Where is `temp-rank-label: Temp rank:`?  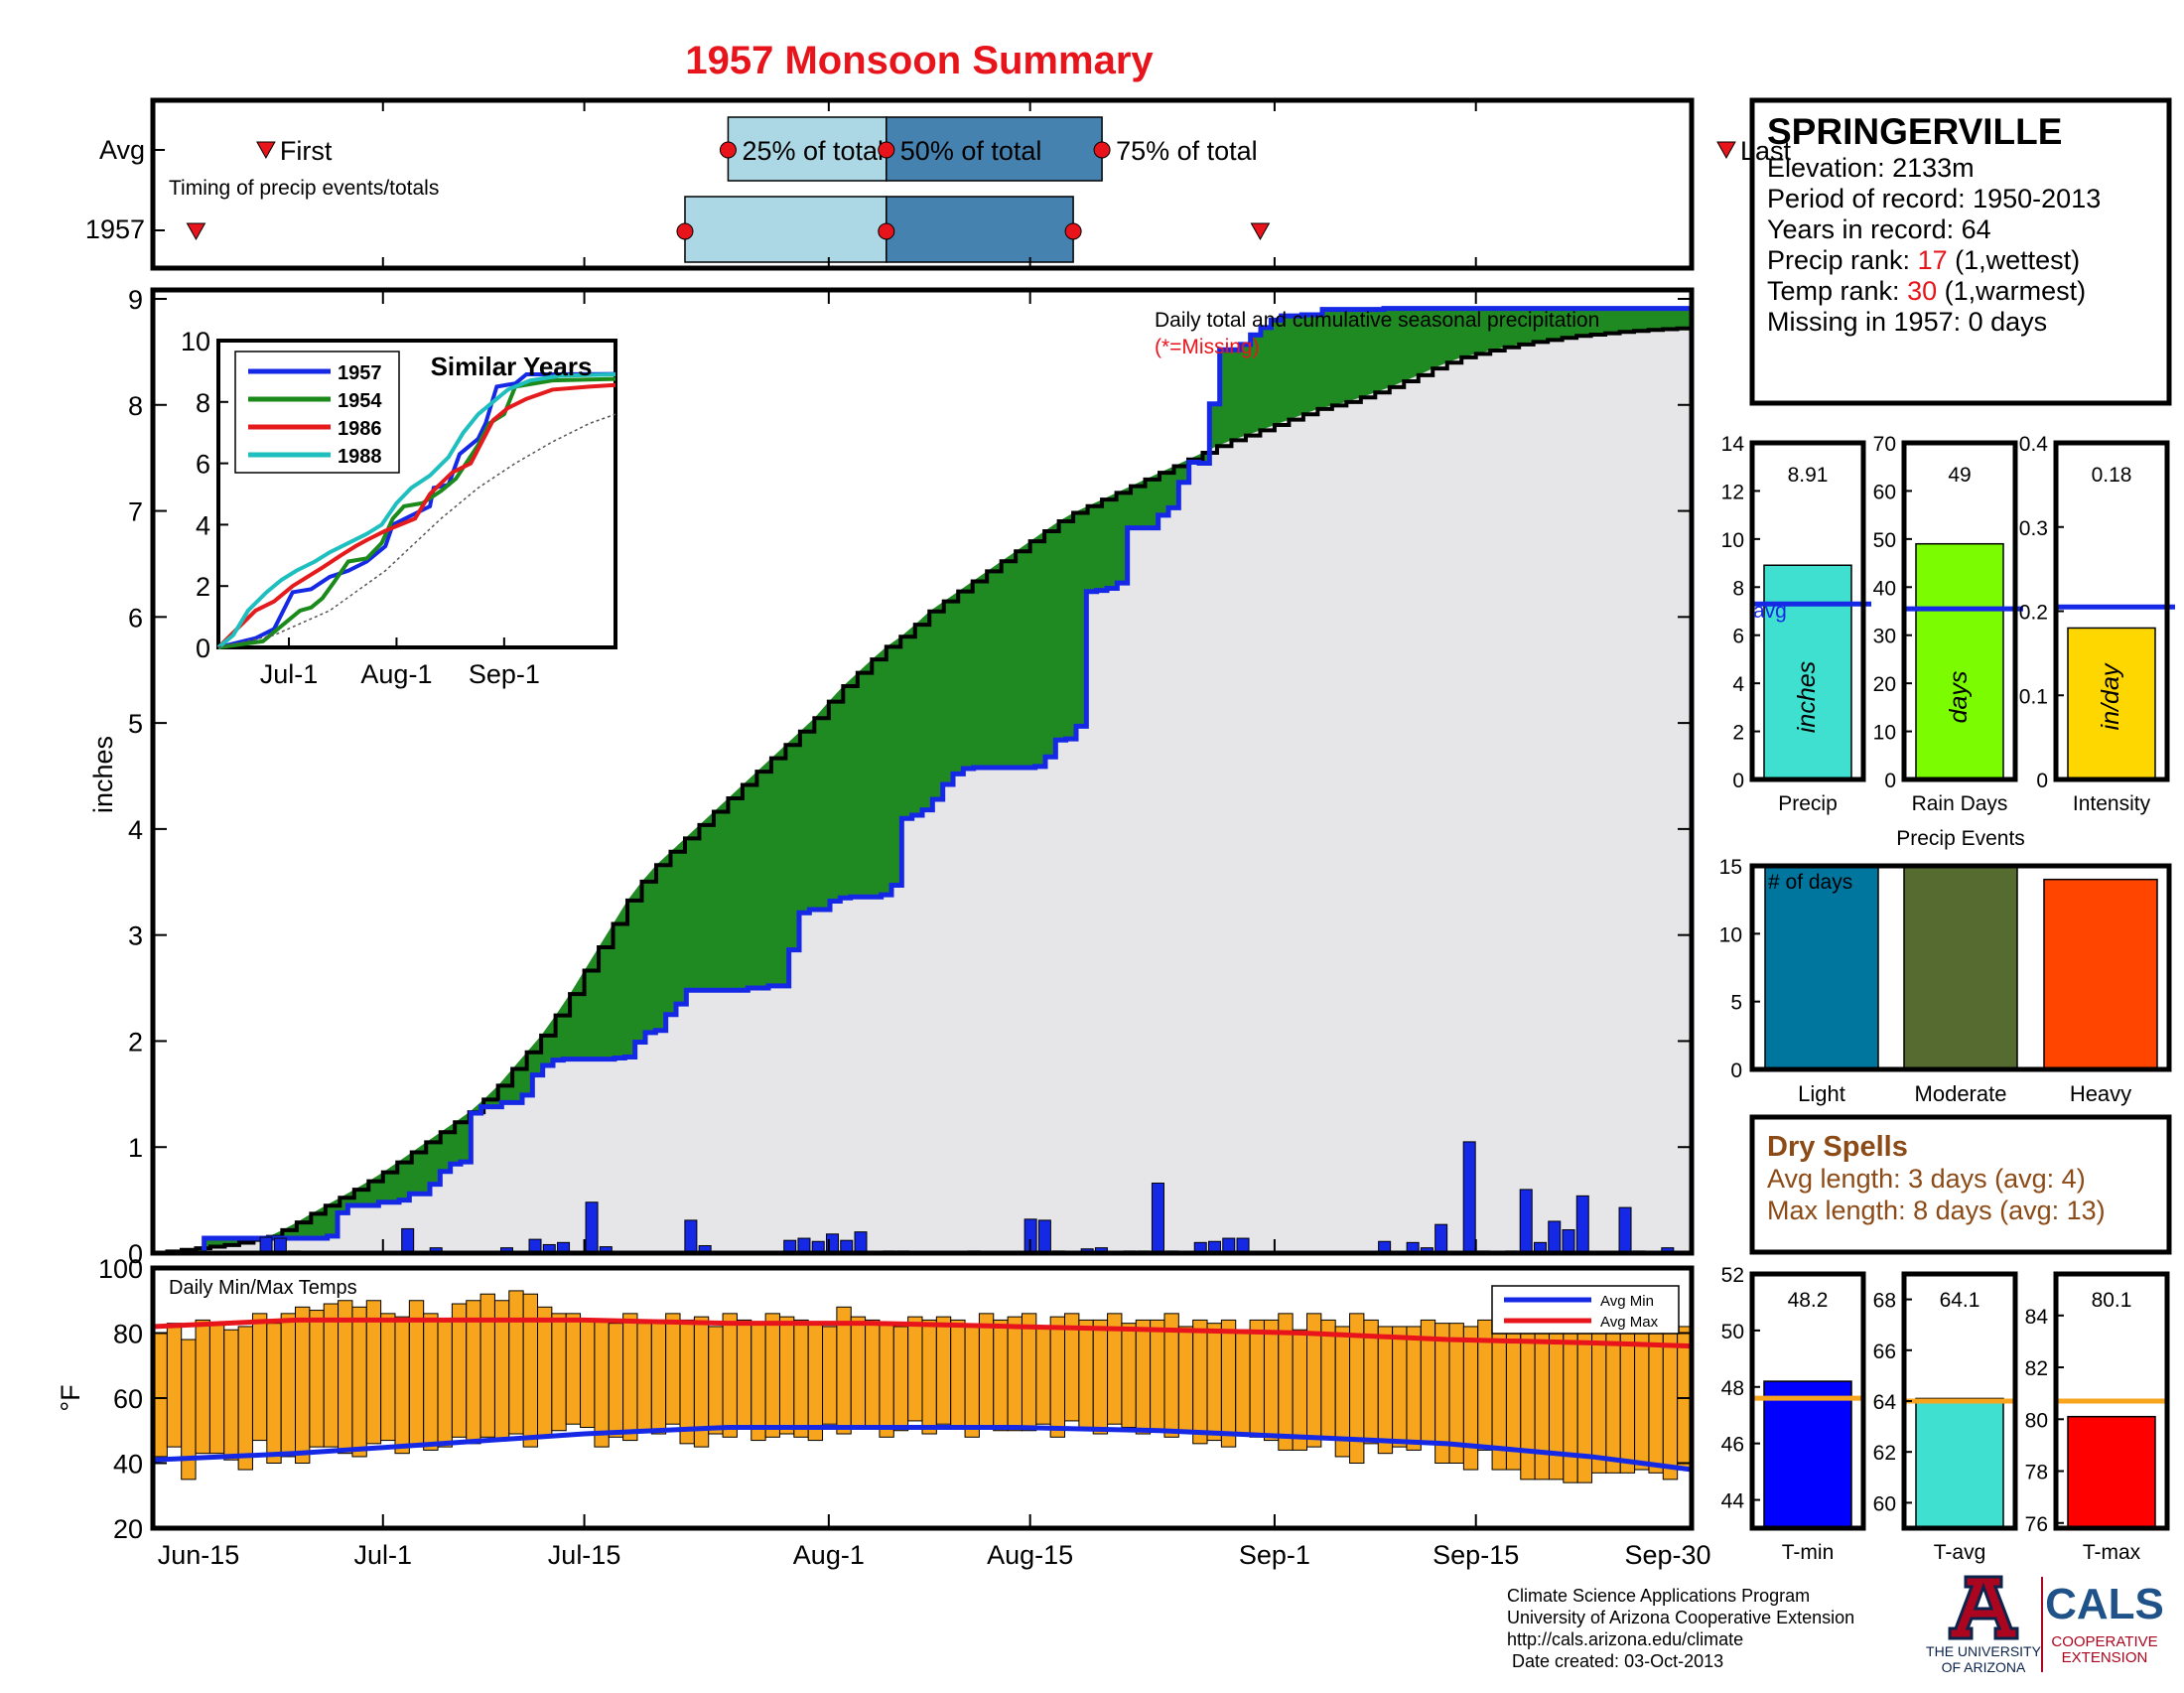
temp-rank-label: Temp rank: is located at coordinates (1837, 291).